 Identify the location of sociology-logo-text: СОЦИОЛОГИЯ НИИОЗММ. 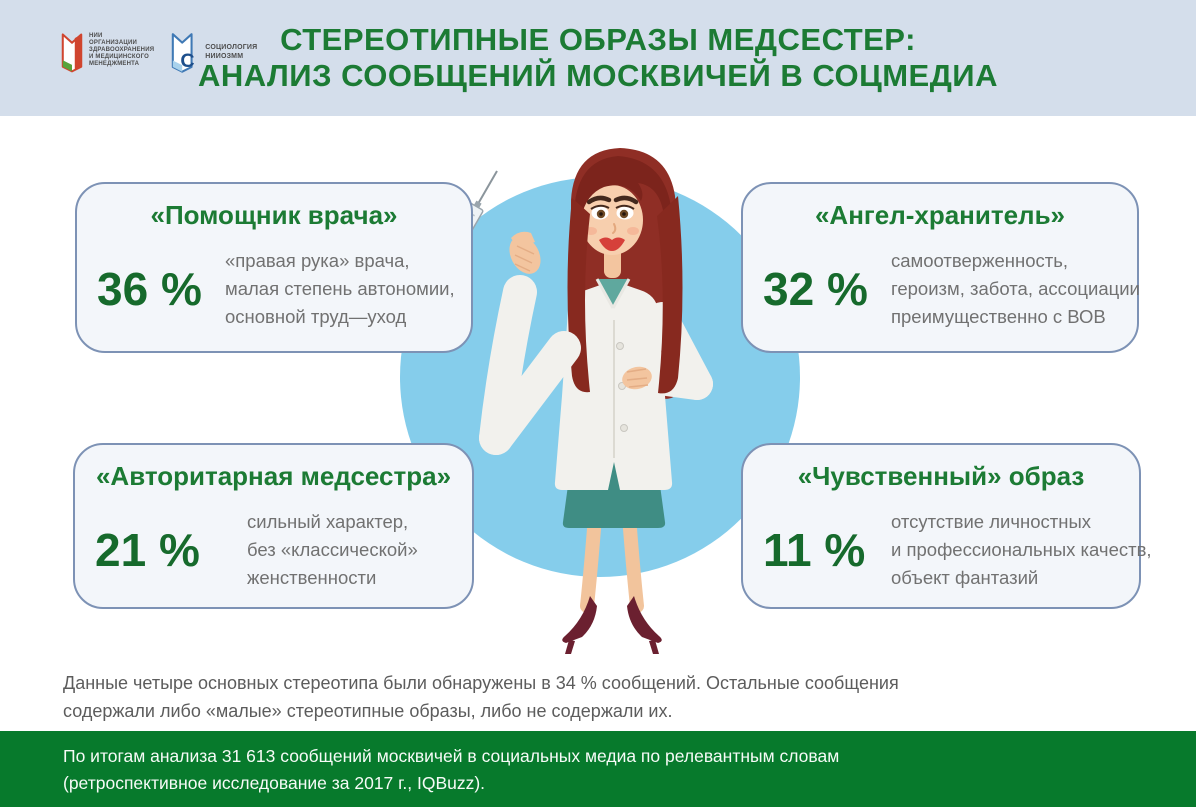
(231, 52).